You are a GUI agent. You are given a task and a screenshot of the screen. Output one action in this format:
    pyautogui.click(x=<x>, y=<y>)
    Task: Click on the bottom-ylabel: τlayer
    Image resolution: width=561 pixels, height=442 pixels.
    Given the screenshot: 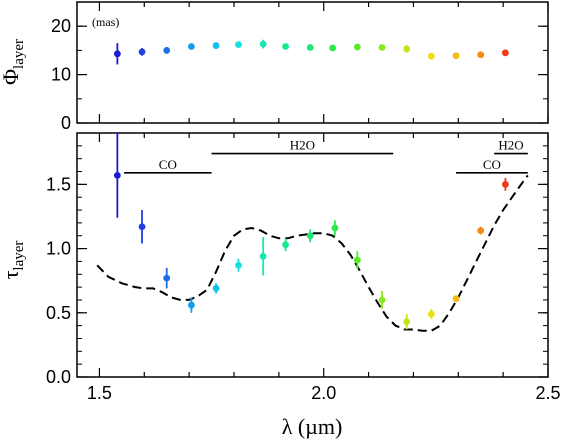 What is the action you would take?
    pyautogui.click(x=13, y=260)
    